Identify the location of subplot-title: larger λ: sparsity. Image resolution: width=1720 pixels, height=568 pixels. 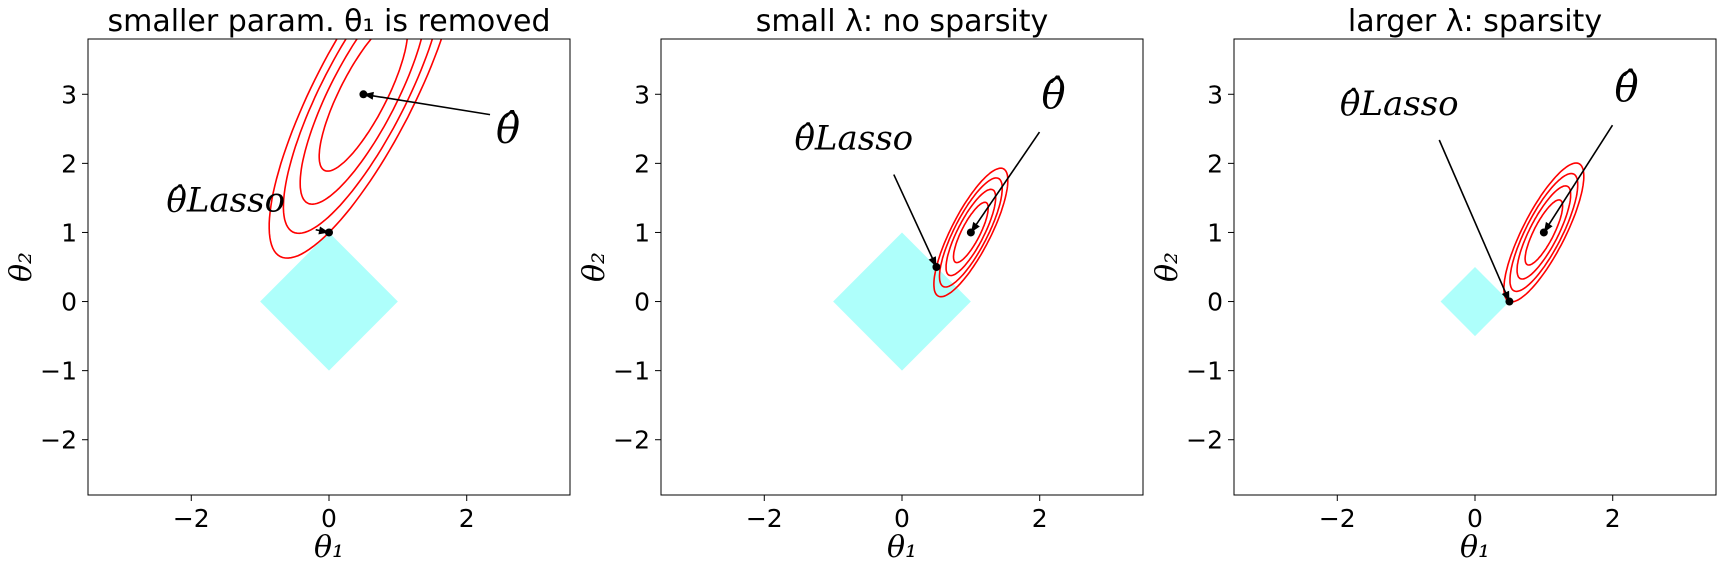
(1475, 21).